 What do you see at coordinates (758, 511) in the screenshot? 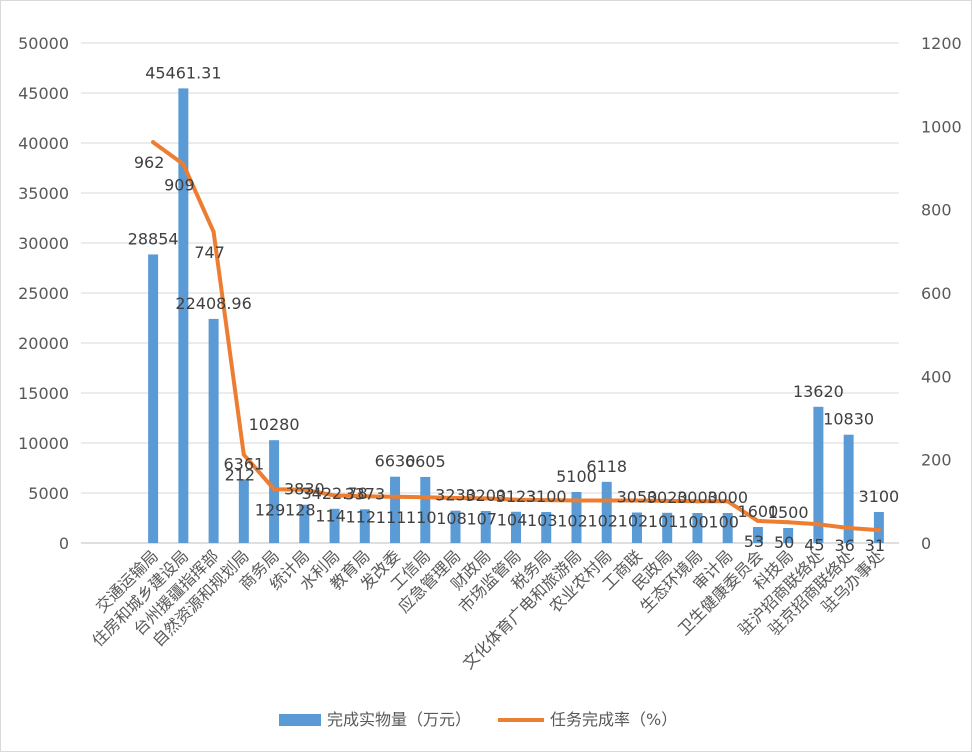
I see `bar-data-label: 1600` at bounding box center [758, 511].